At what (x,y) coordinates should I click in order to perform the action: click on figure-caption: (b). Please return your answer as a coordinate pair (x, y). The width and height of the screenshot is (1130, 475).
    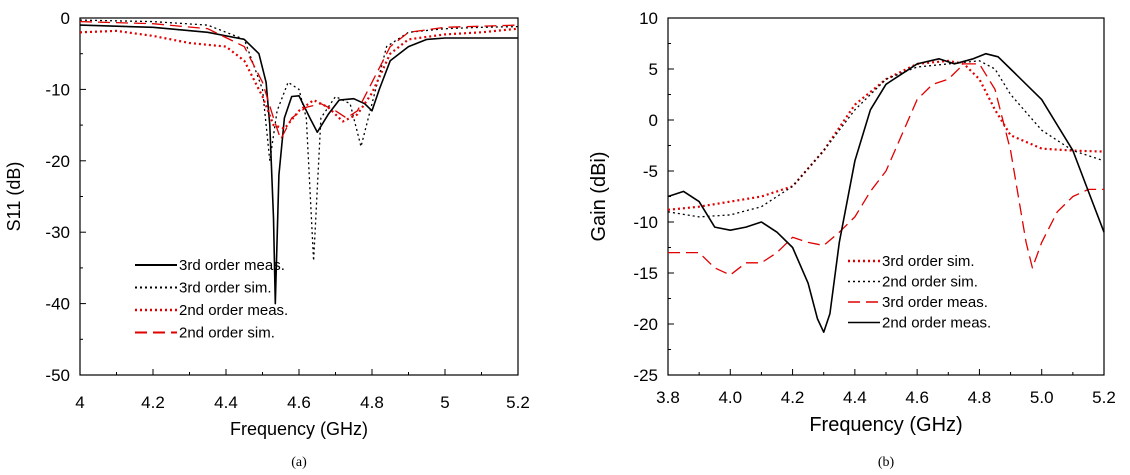
    Looking at the image, I should click on (886, 462).